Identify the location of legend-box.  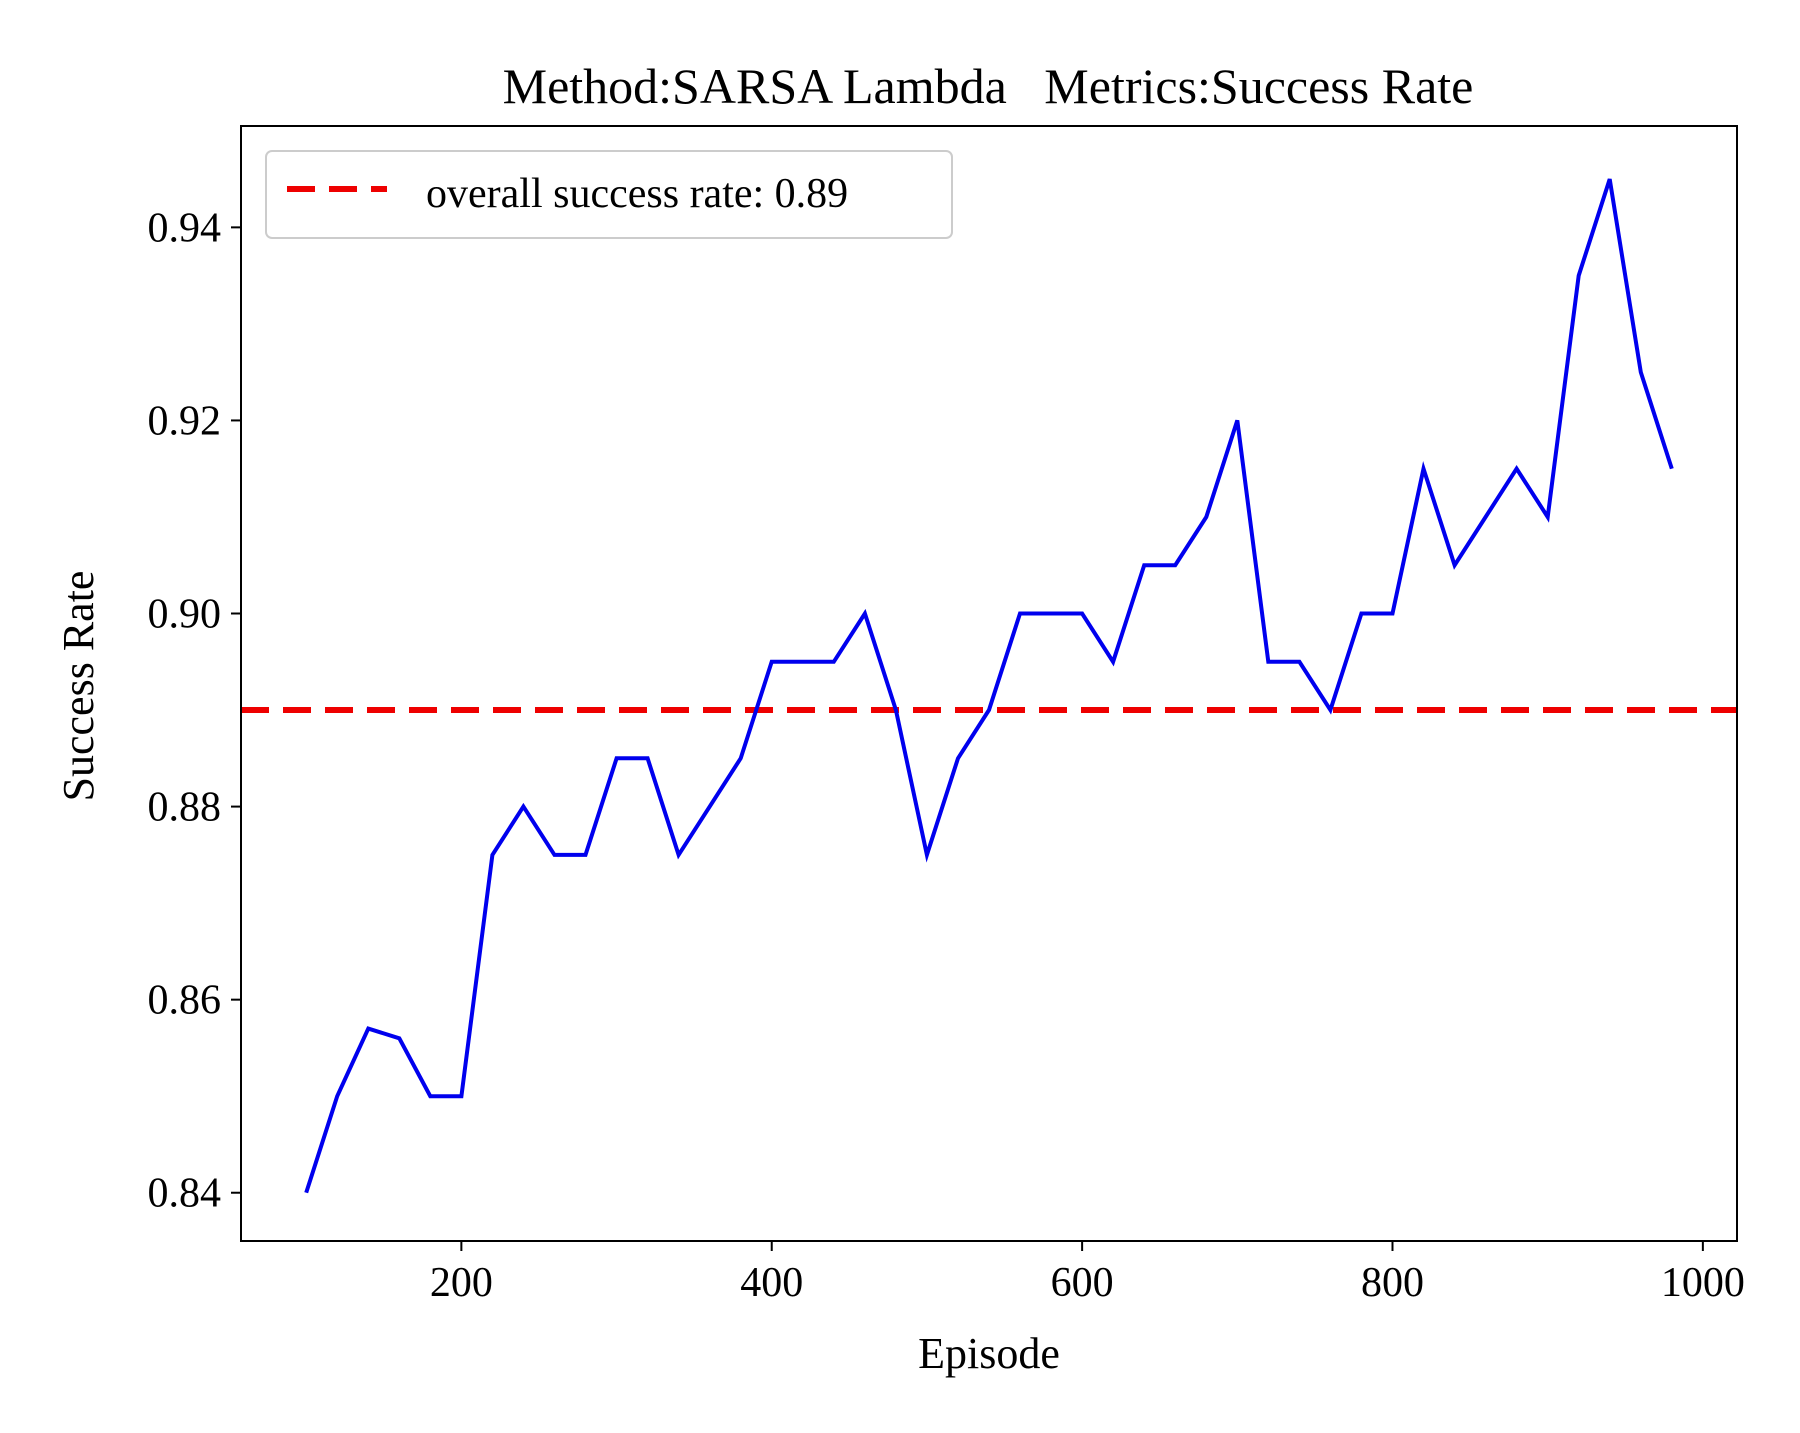
(609, 194).